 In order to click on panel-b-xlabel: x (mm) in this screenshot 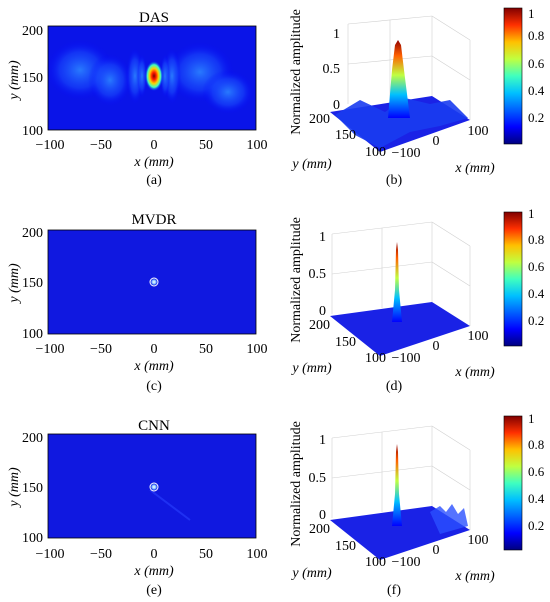, I will do `click(474, 168)`.